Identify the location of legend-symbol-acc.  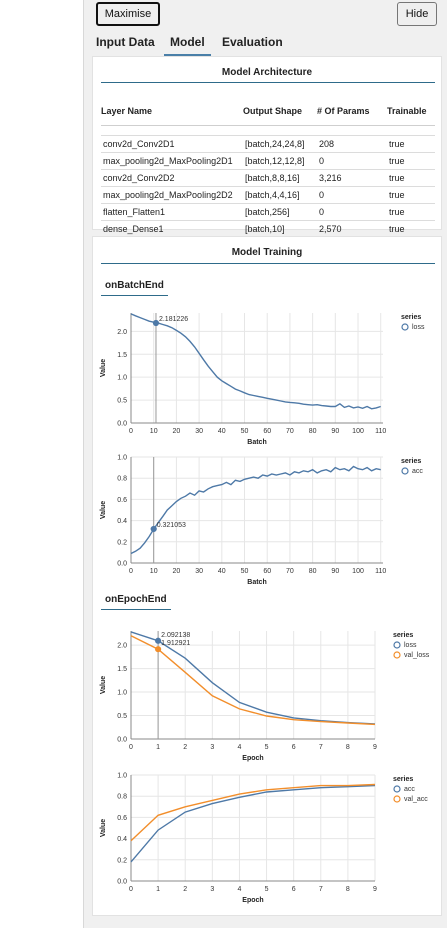
(397, 789).